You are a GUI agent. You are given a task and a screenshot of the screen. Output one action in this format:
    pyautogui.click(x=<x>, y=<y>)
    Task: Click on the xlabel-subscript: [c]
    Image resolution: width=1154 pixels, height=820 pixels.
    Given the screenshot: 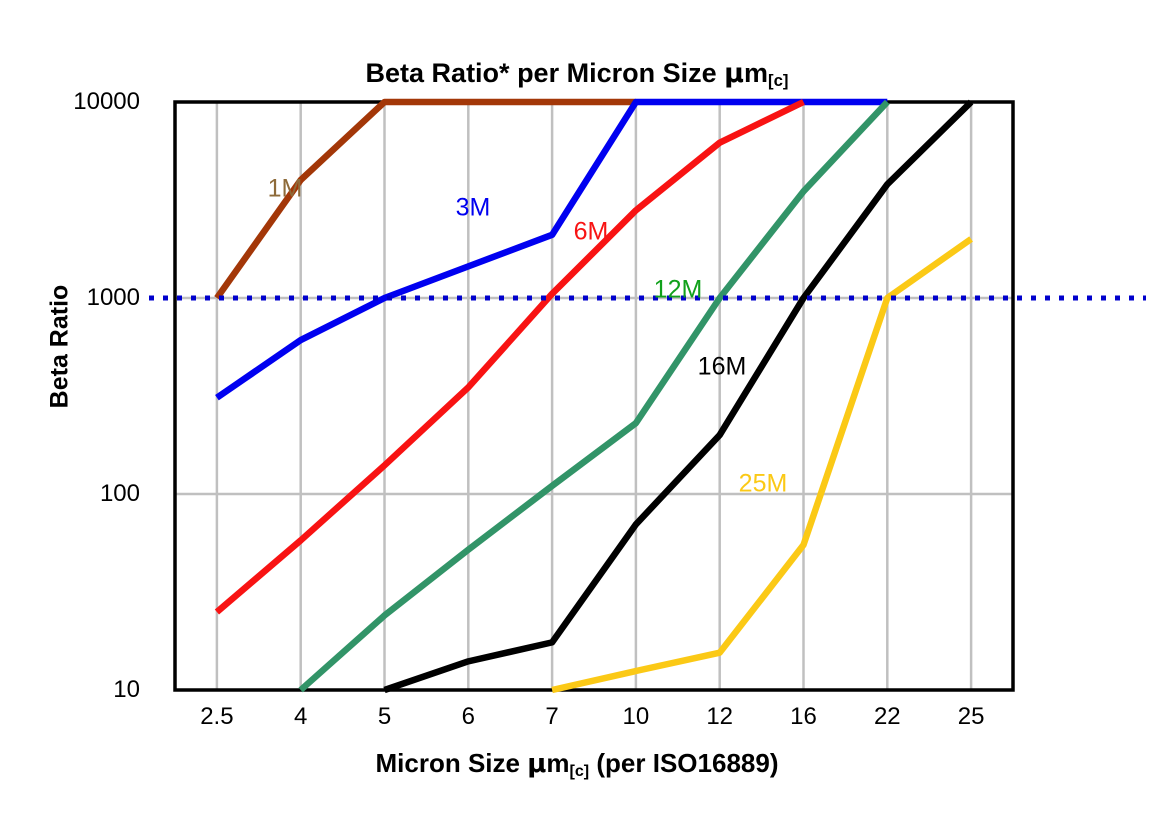 What is the action you would take?
    pyautogui.click(x=579, y=771)
    